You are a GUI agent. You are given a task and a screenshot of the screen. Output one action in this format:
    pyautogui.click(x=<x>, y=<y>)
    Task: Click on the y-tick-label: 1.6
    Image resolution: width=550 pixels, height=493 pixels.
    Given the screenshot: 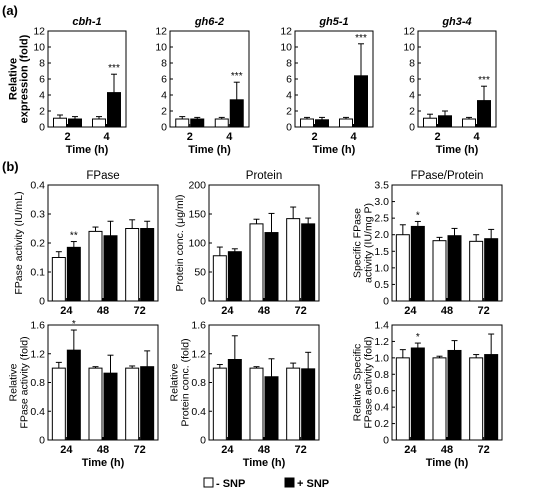 What is the action you would take?
    pyautogui.click(x=198, y=326)
    